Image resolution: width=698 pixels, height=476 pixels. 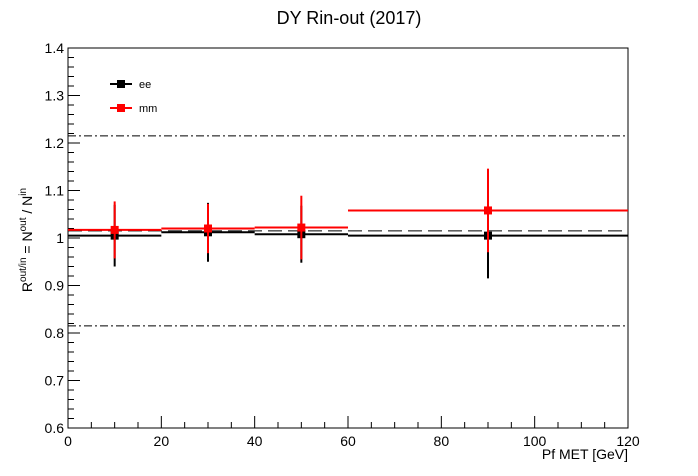 What do you see at coordinates (23, 224) in the screenshot?
I see `y-axis-label-part: out` at bounding box center [23, 224].